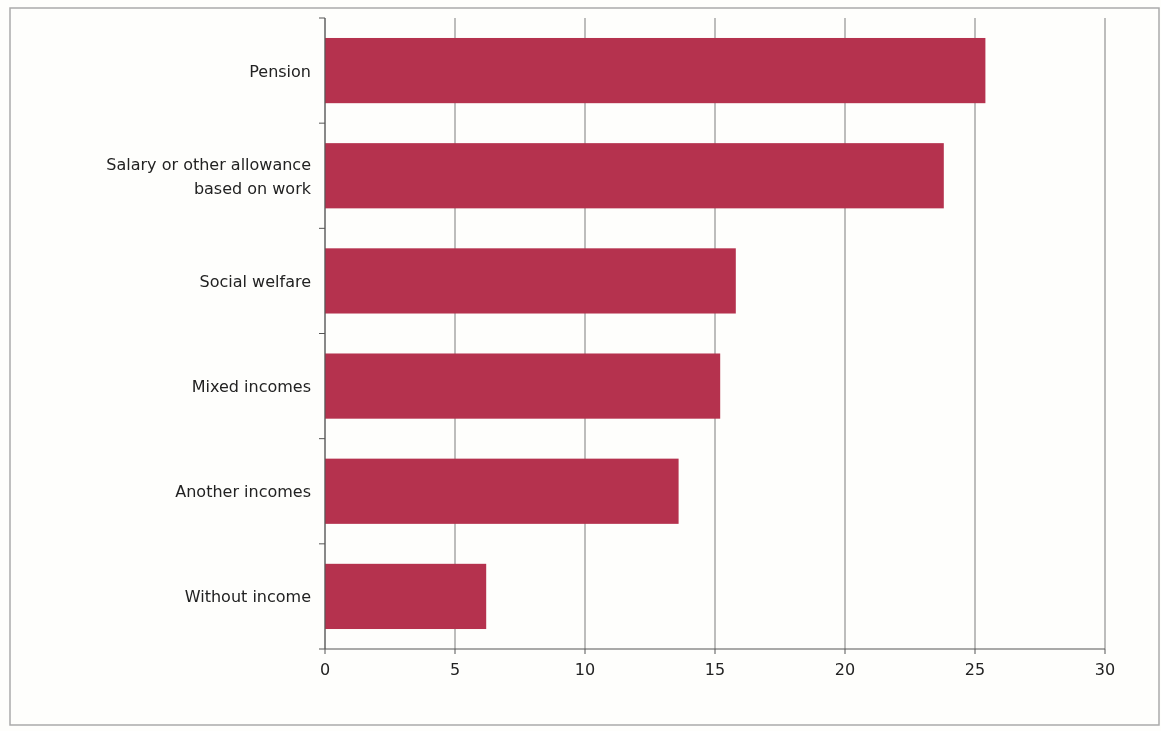  I want to click on x-tick-label: 5, so click(455, 669).